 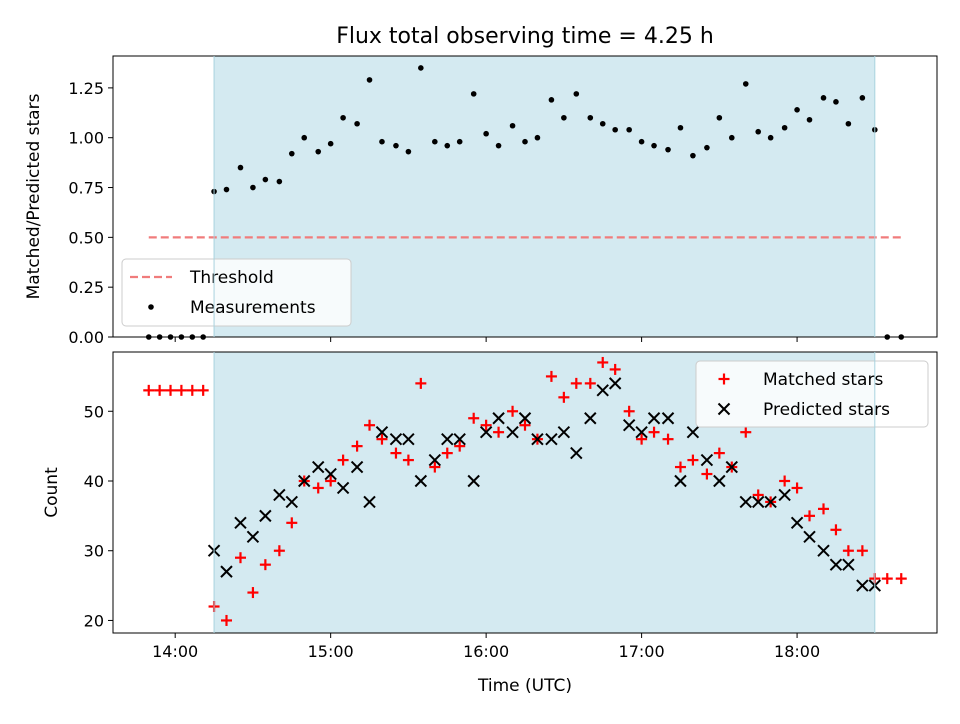 What do you see at coordinates (525, 36) in the screenshot?
I see `chart-title: Flux total observing time = 4.25 h` at bounding box center [525, 36].